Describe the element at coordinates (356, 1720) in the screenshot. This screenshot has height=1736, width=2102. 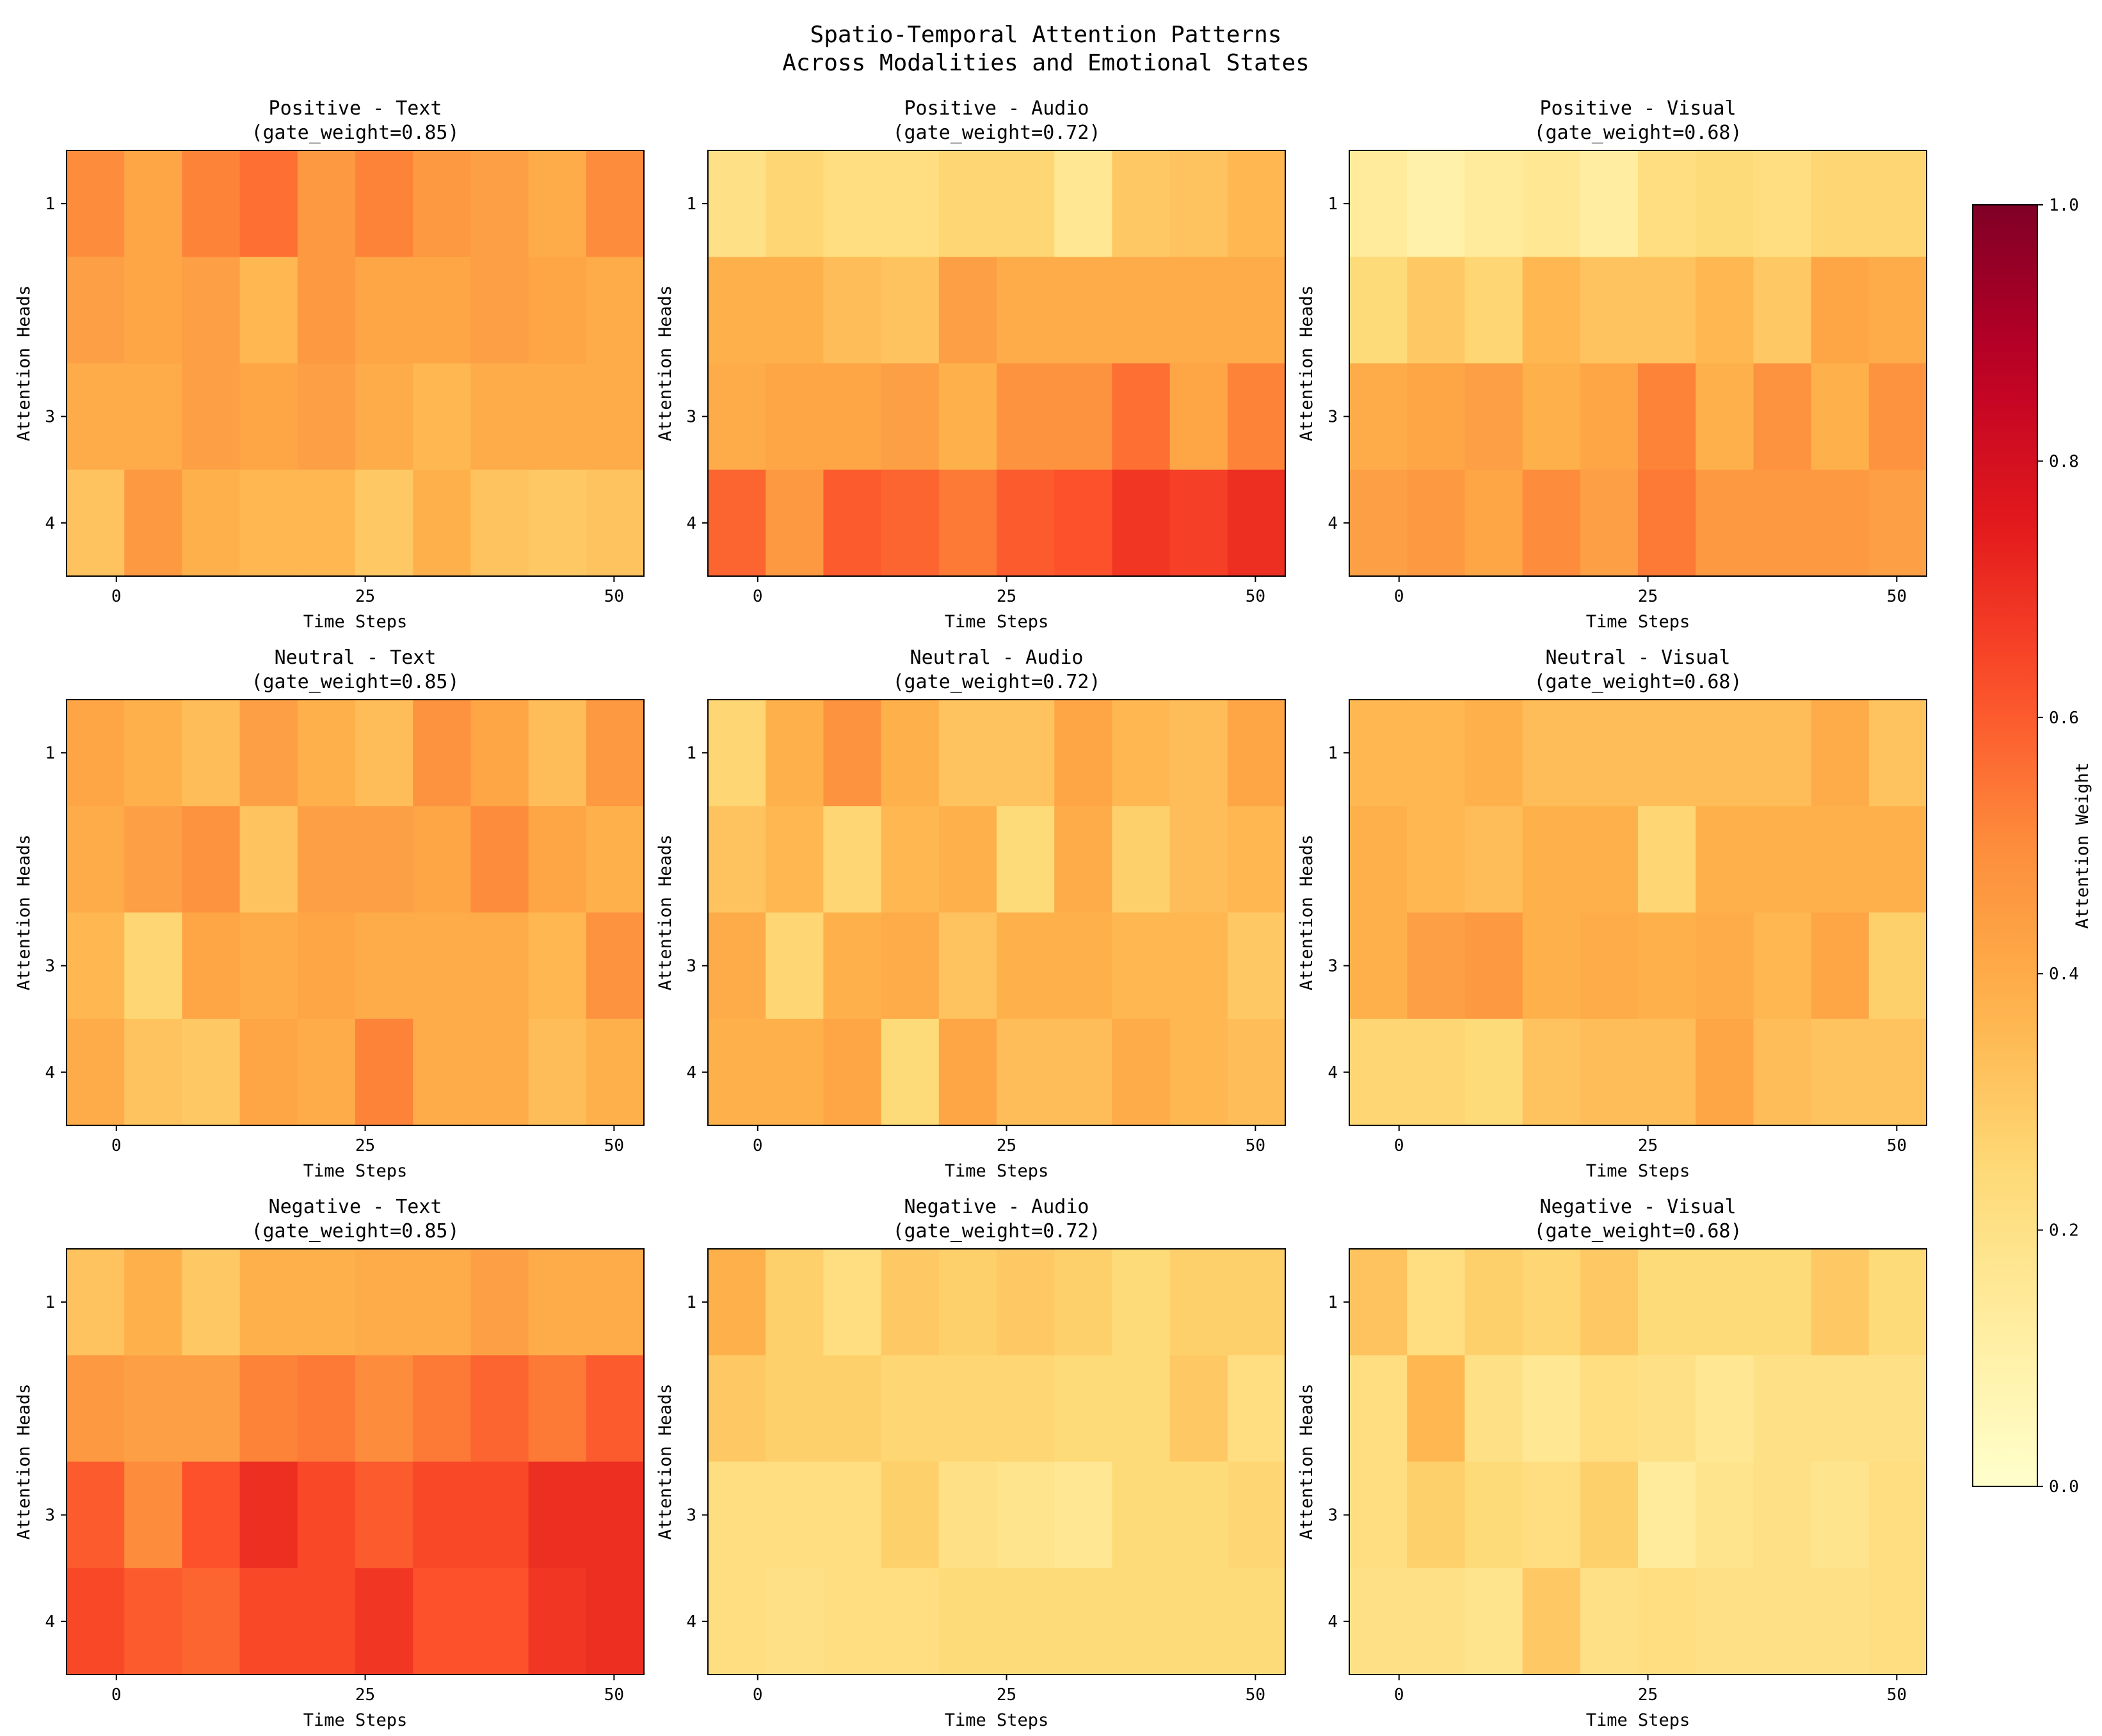
I see `x-axis-label: Time Steps` at that location.